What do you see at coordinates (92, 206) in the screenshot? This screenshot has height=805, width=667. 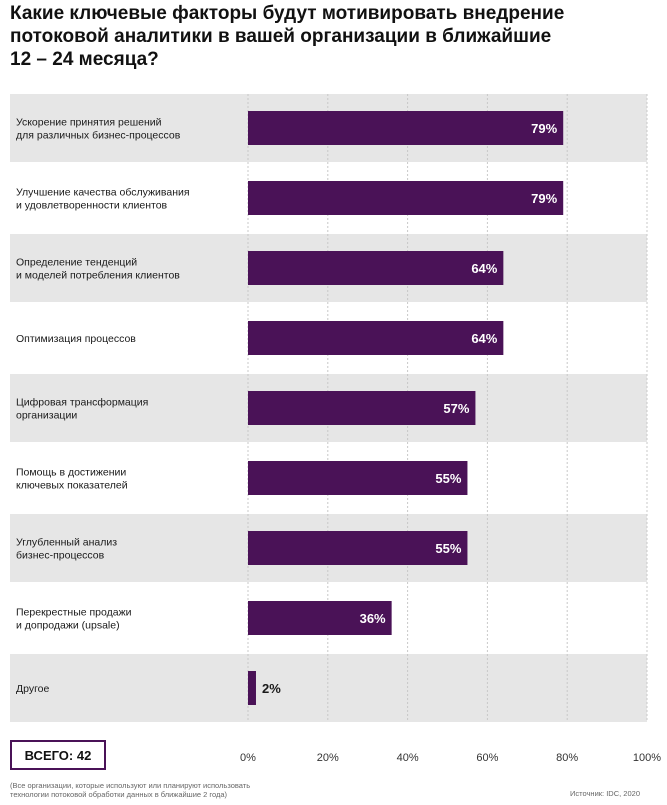 I see `category-label: и удовлетворенности клиентов` at bounding box center [92, 206].